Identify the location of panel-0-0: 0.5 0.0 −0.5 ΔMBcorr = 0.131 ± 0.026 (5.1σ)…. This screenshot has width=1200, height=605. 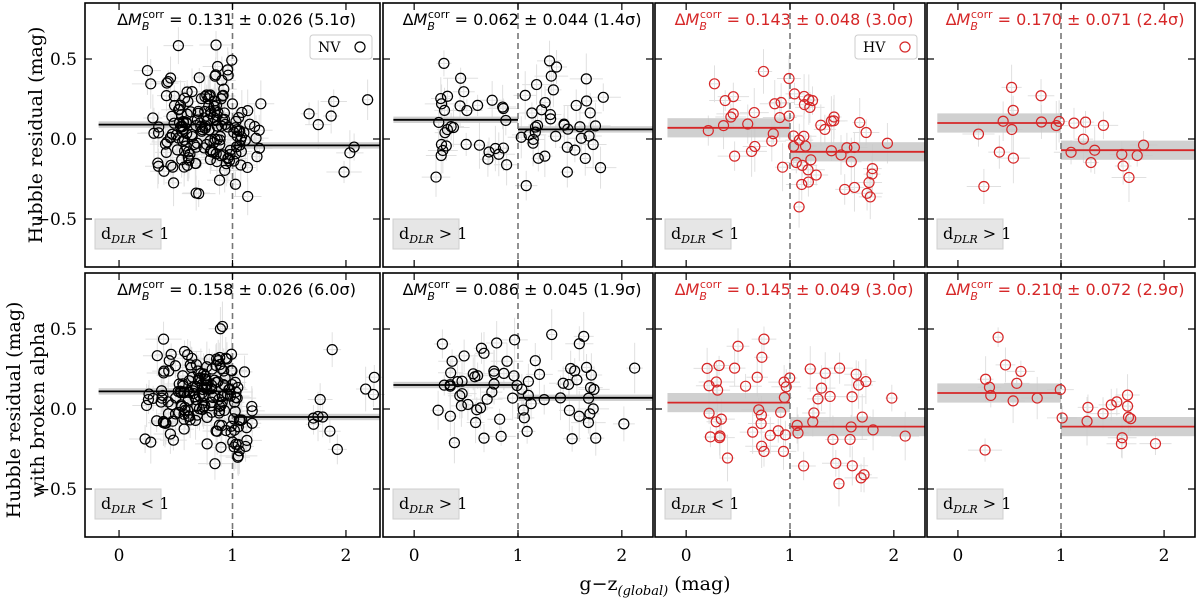
(208, 135).